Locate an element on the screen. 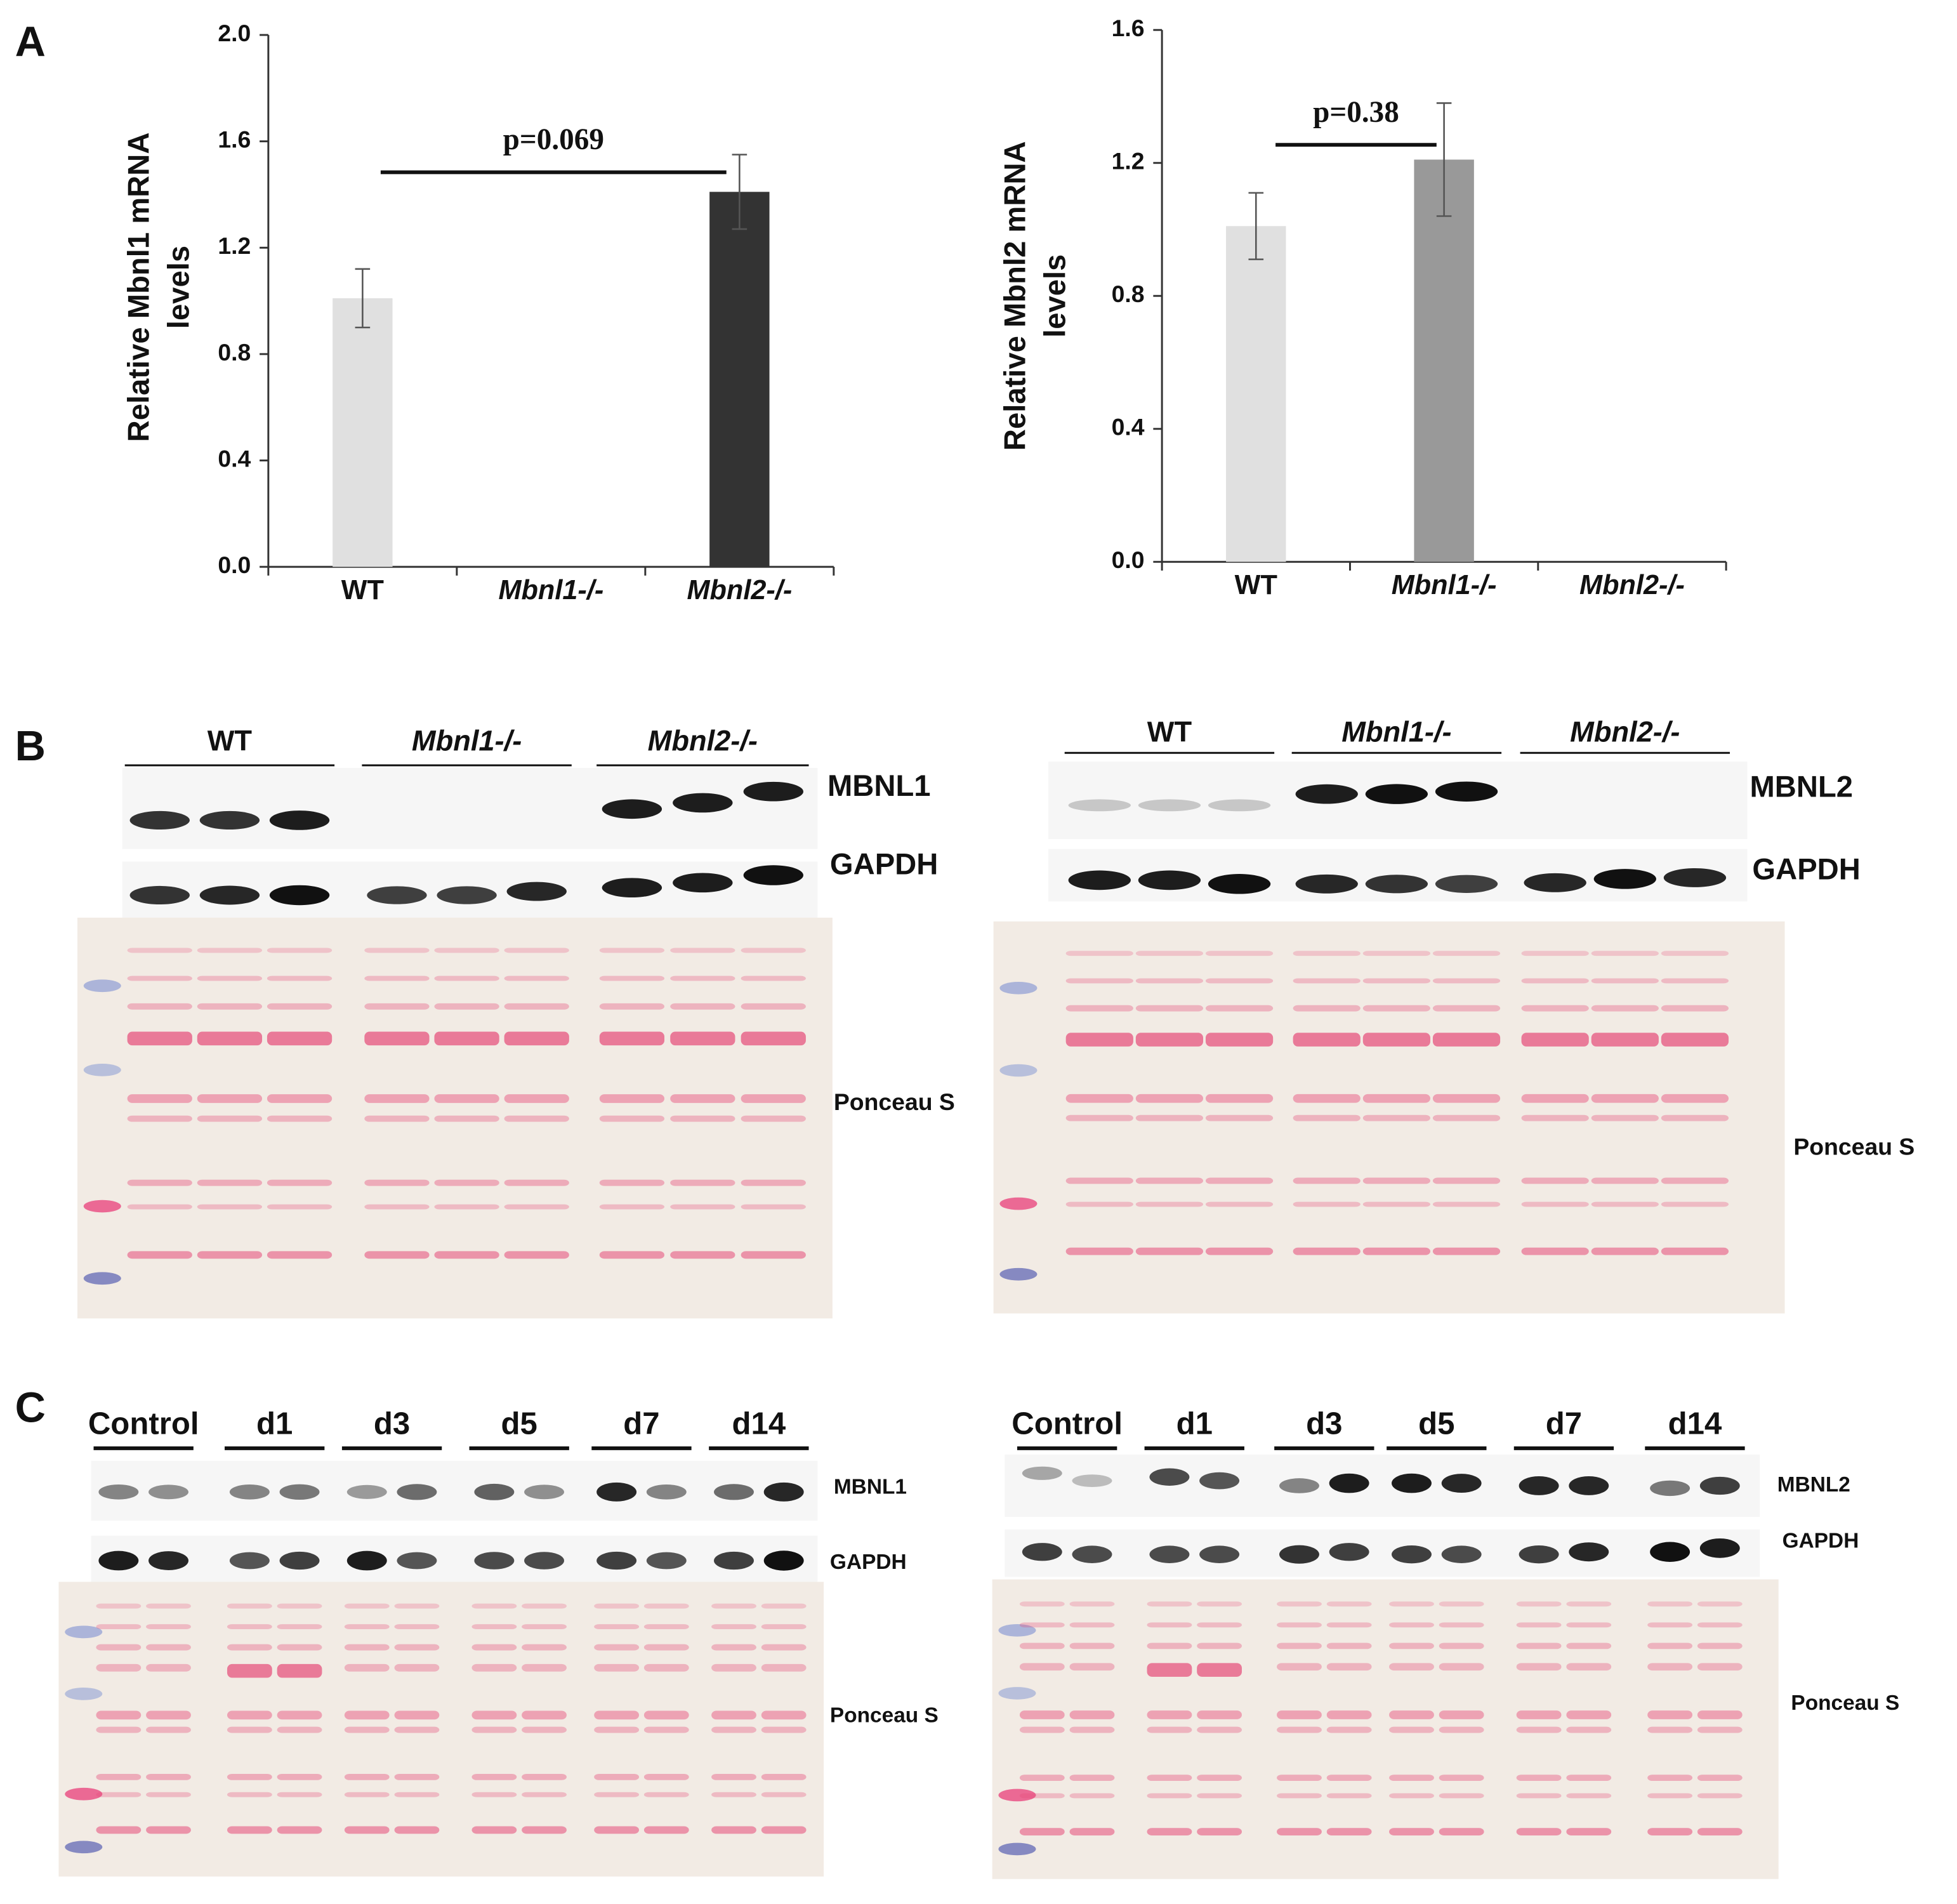  blot-strip is located at coordinates (455, 1490).